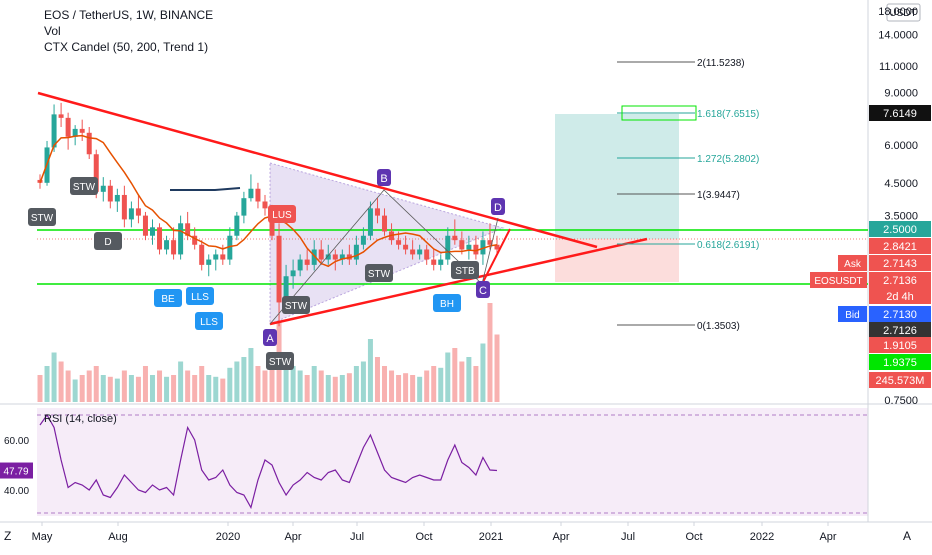 This screenshot has height=555, width=932. I want to click on price-tag-text: 2.7130, so click(900, 315).